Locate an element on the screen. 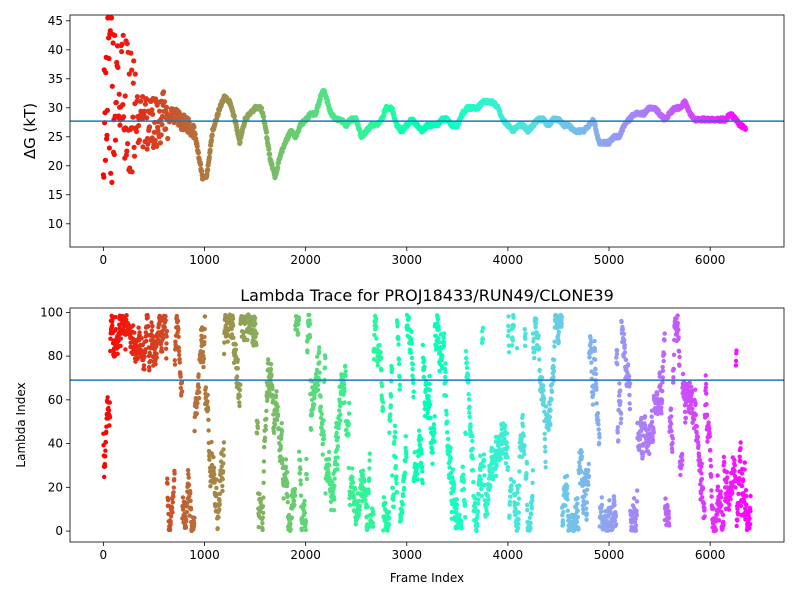 This screenshot has height=600, width=800. dg-x-tick-label: 1000 is located at coordinates (204, 260).